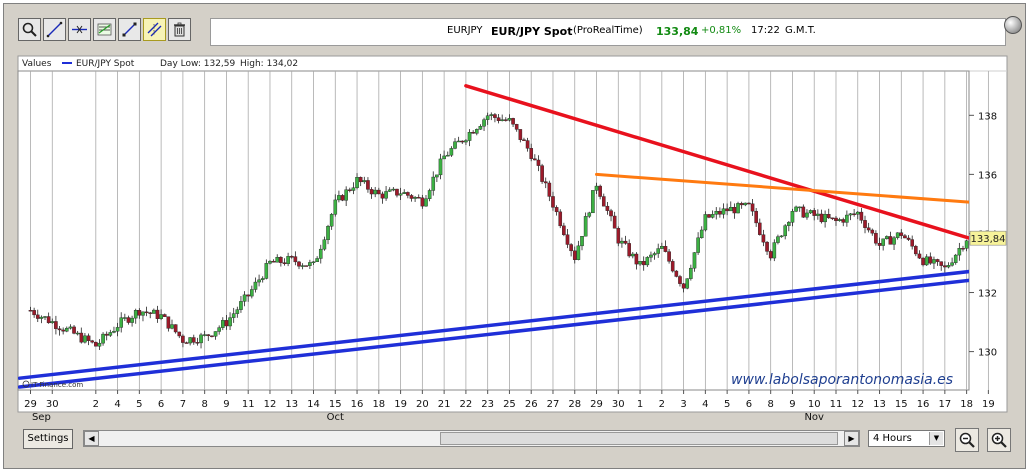  Describe the element at coordinates (1013, 25) in the screenshot. I see `close-chart-button` at that location.